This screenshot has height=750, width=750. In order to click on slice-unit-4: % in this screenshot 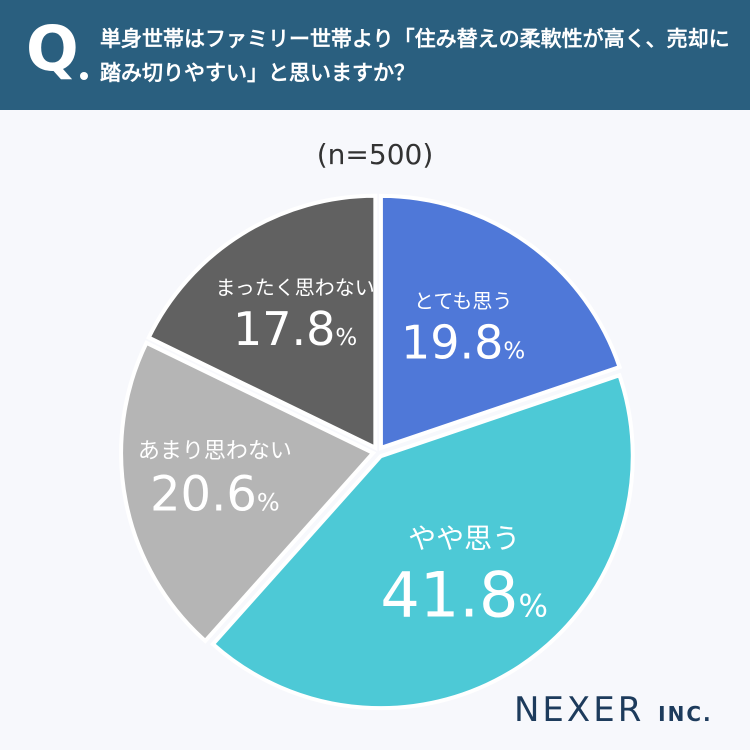, I will do `click(346, 338)`.